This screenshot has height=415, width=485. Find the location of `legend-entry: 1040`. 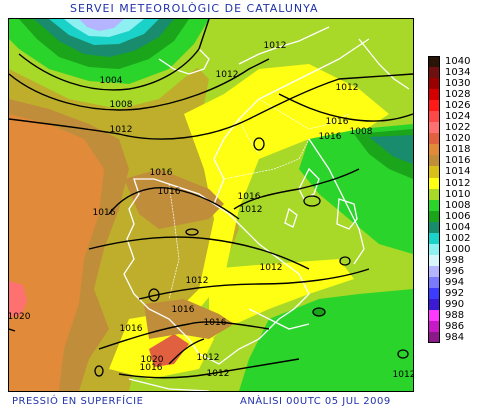

legend-entry: 1040 is located at coordinates (454, 62).